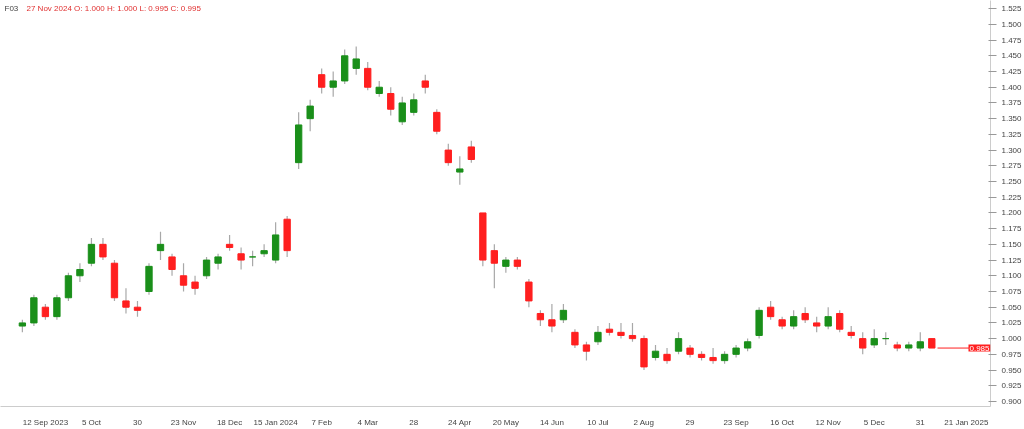  What do you see at coordinates (460, 422) in the screenshot?
I see `x-tick-label: 24 Apr` at bounding box center [460, 422].